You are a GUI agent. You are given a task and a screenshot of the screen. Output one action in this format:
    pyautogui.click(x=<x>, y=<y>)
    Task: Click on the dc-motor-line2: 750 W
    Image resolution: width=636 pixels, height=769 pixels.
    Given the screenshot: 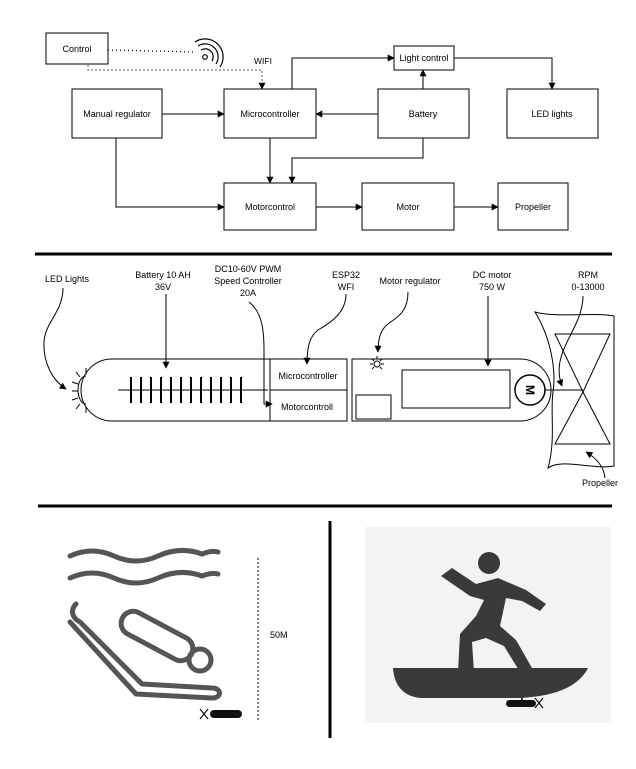 What is the action you would take?
    pyautogui.click(x=492, y=287)
    